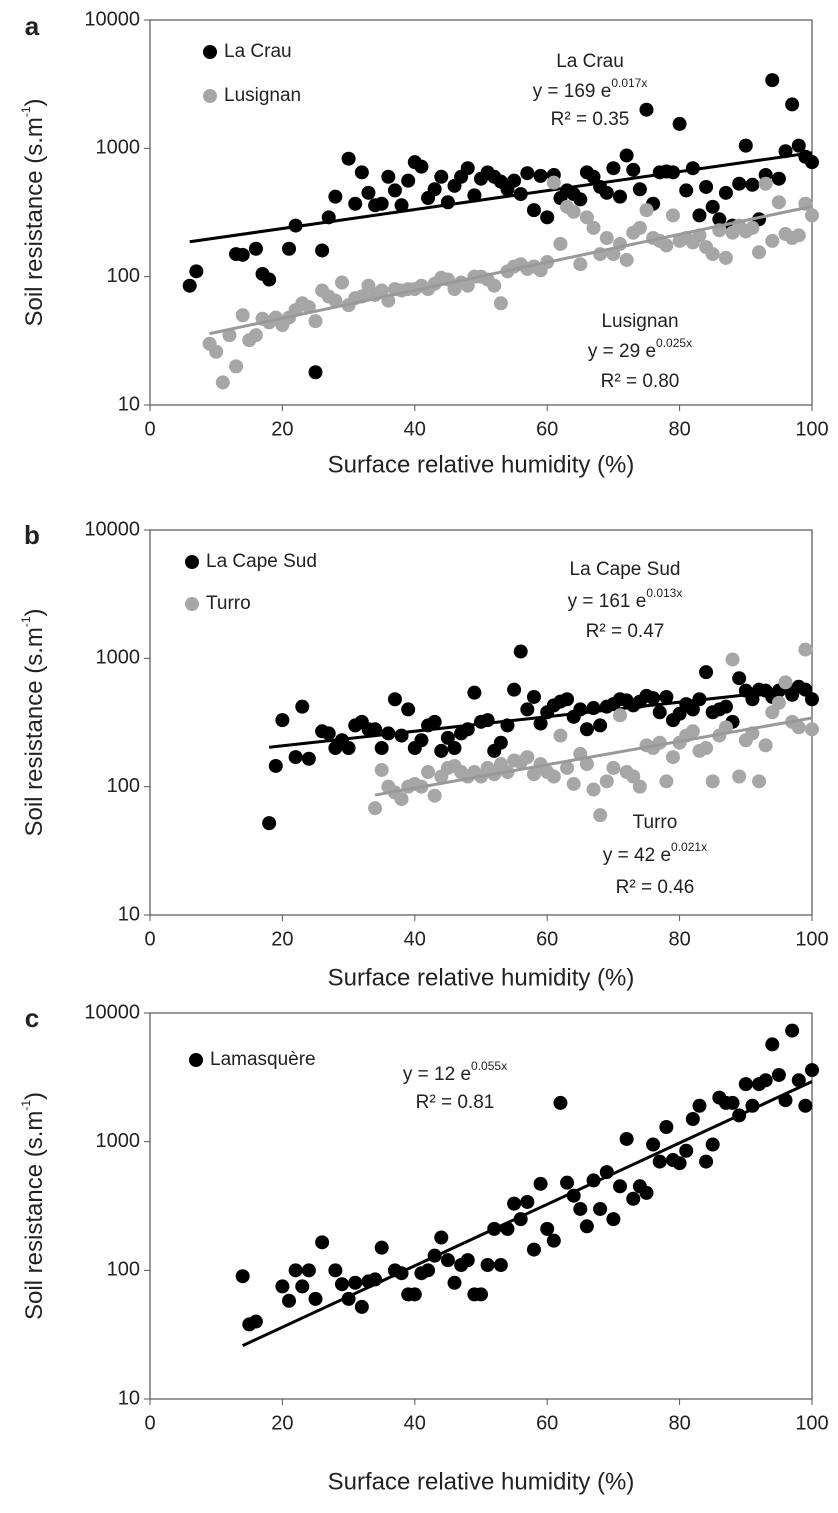  Describe the element at coordinates (455, 1102) in the screenshot. I see `annotation-r2: R² = 0.81` at that location.